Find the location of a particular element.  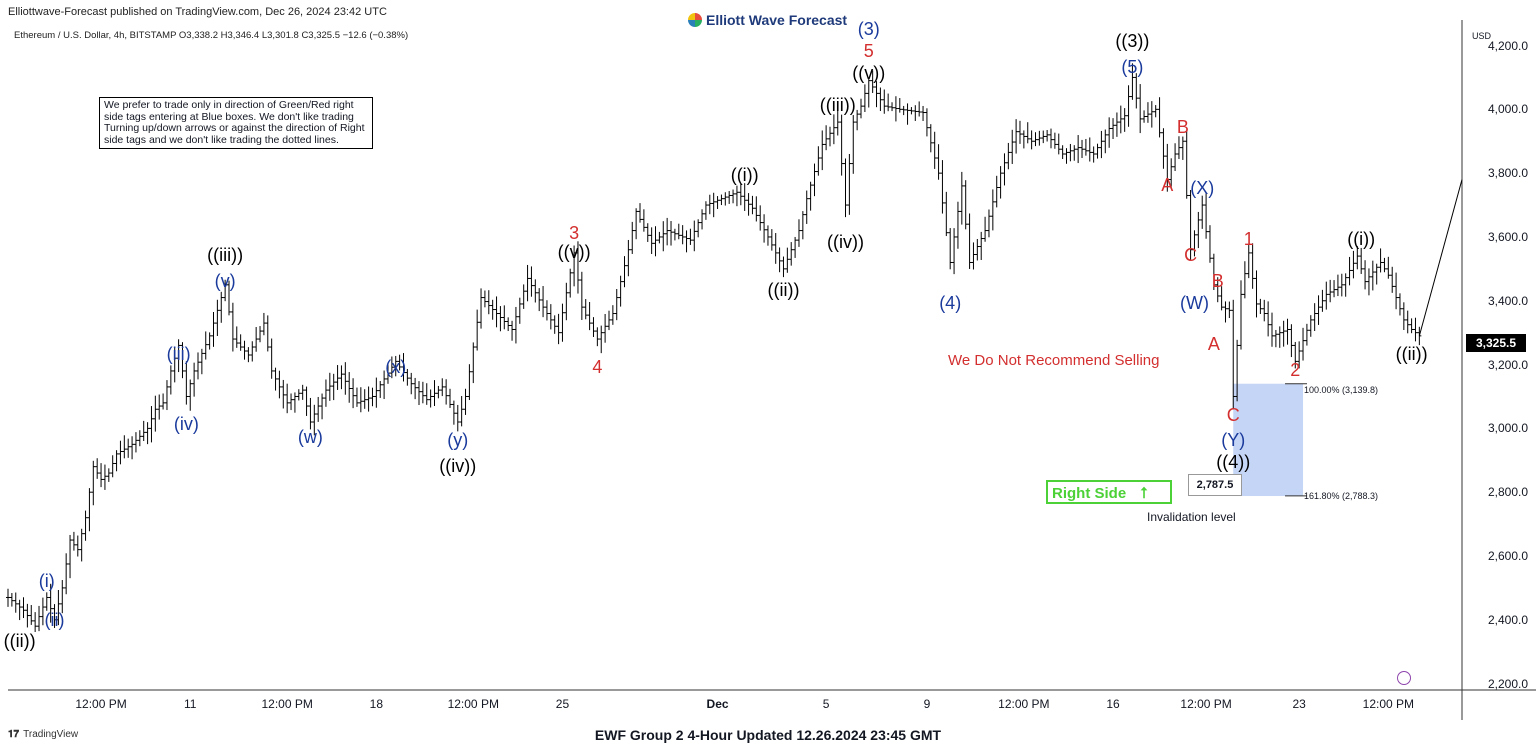

y-tick-label: 3,600.0 is located at coordinates (1508, 236).